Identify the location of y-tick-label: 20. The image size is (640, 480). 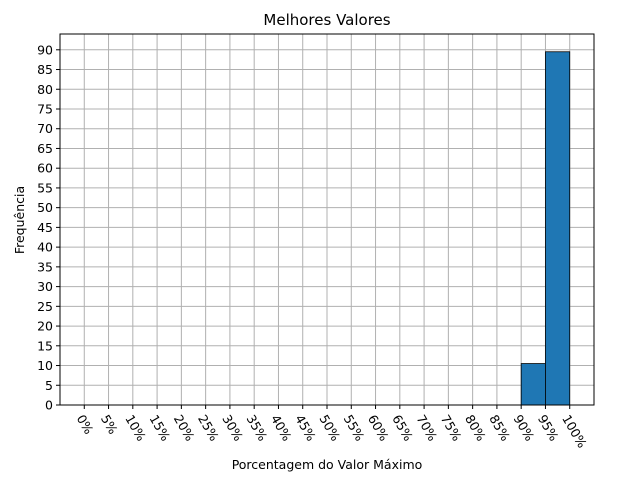
(45, 326).